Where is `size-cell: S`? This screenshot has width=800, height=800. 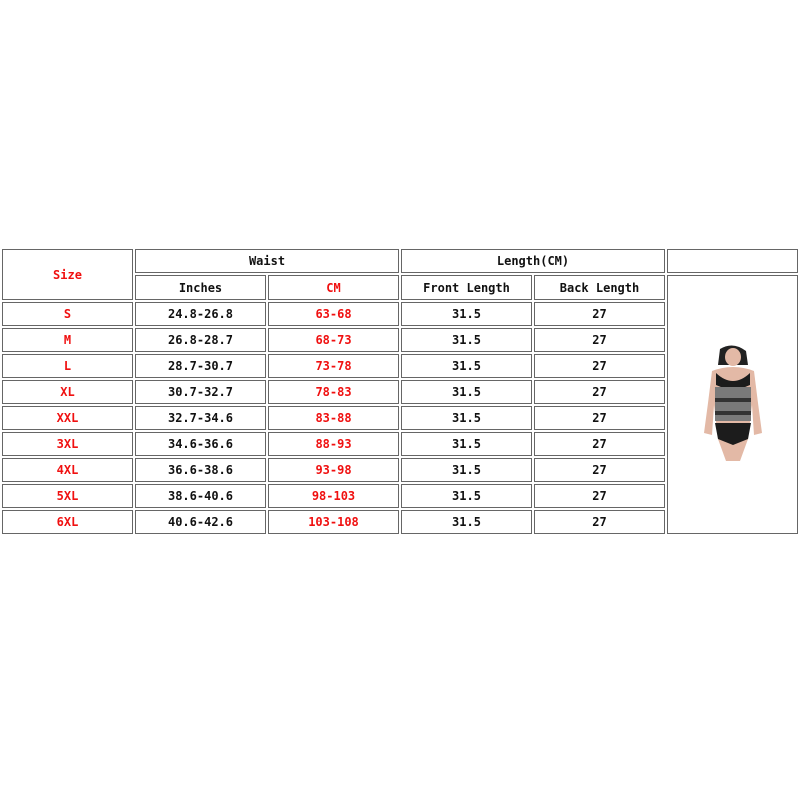 size-cell: S is located at coordinates (67, 314).